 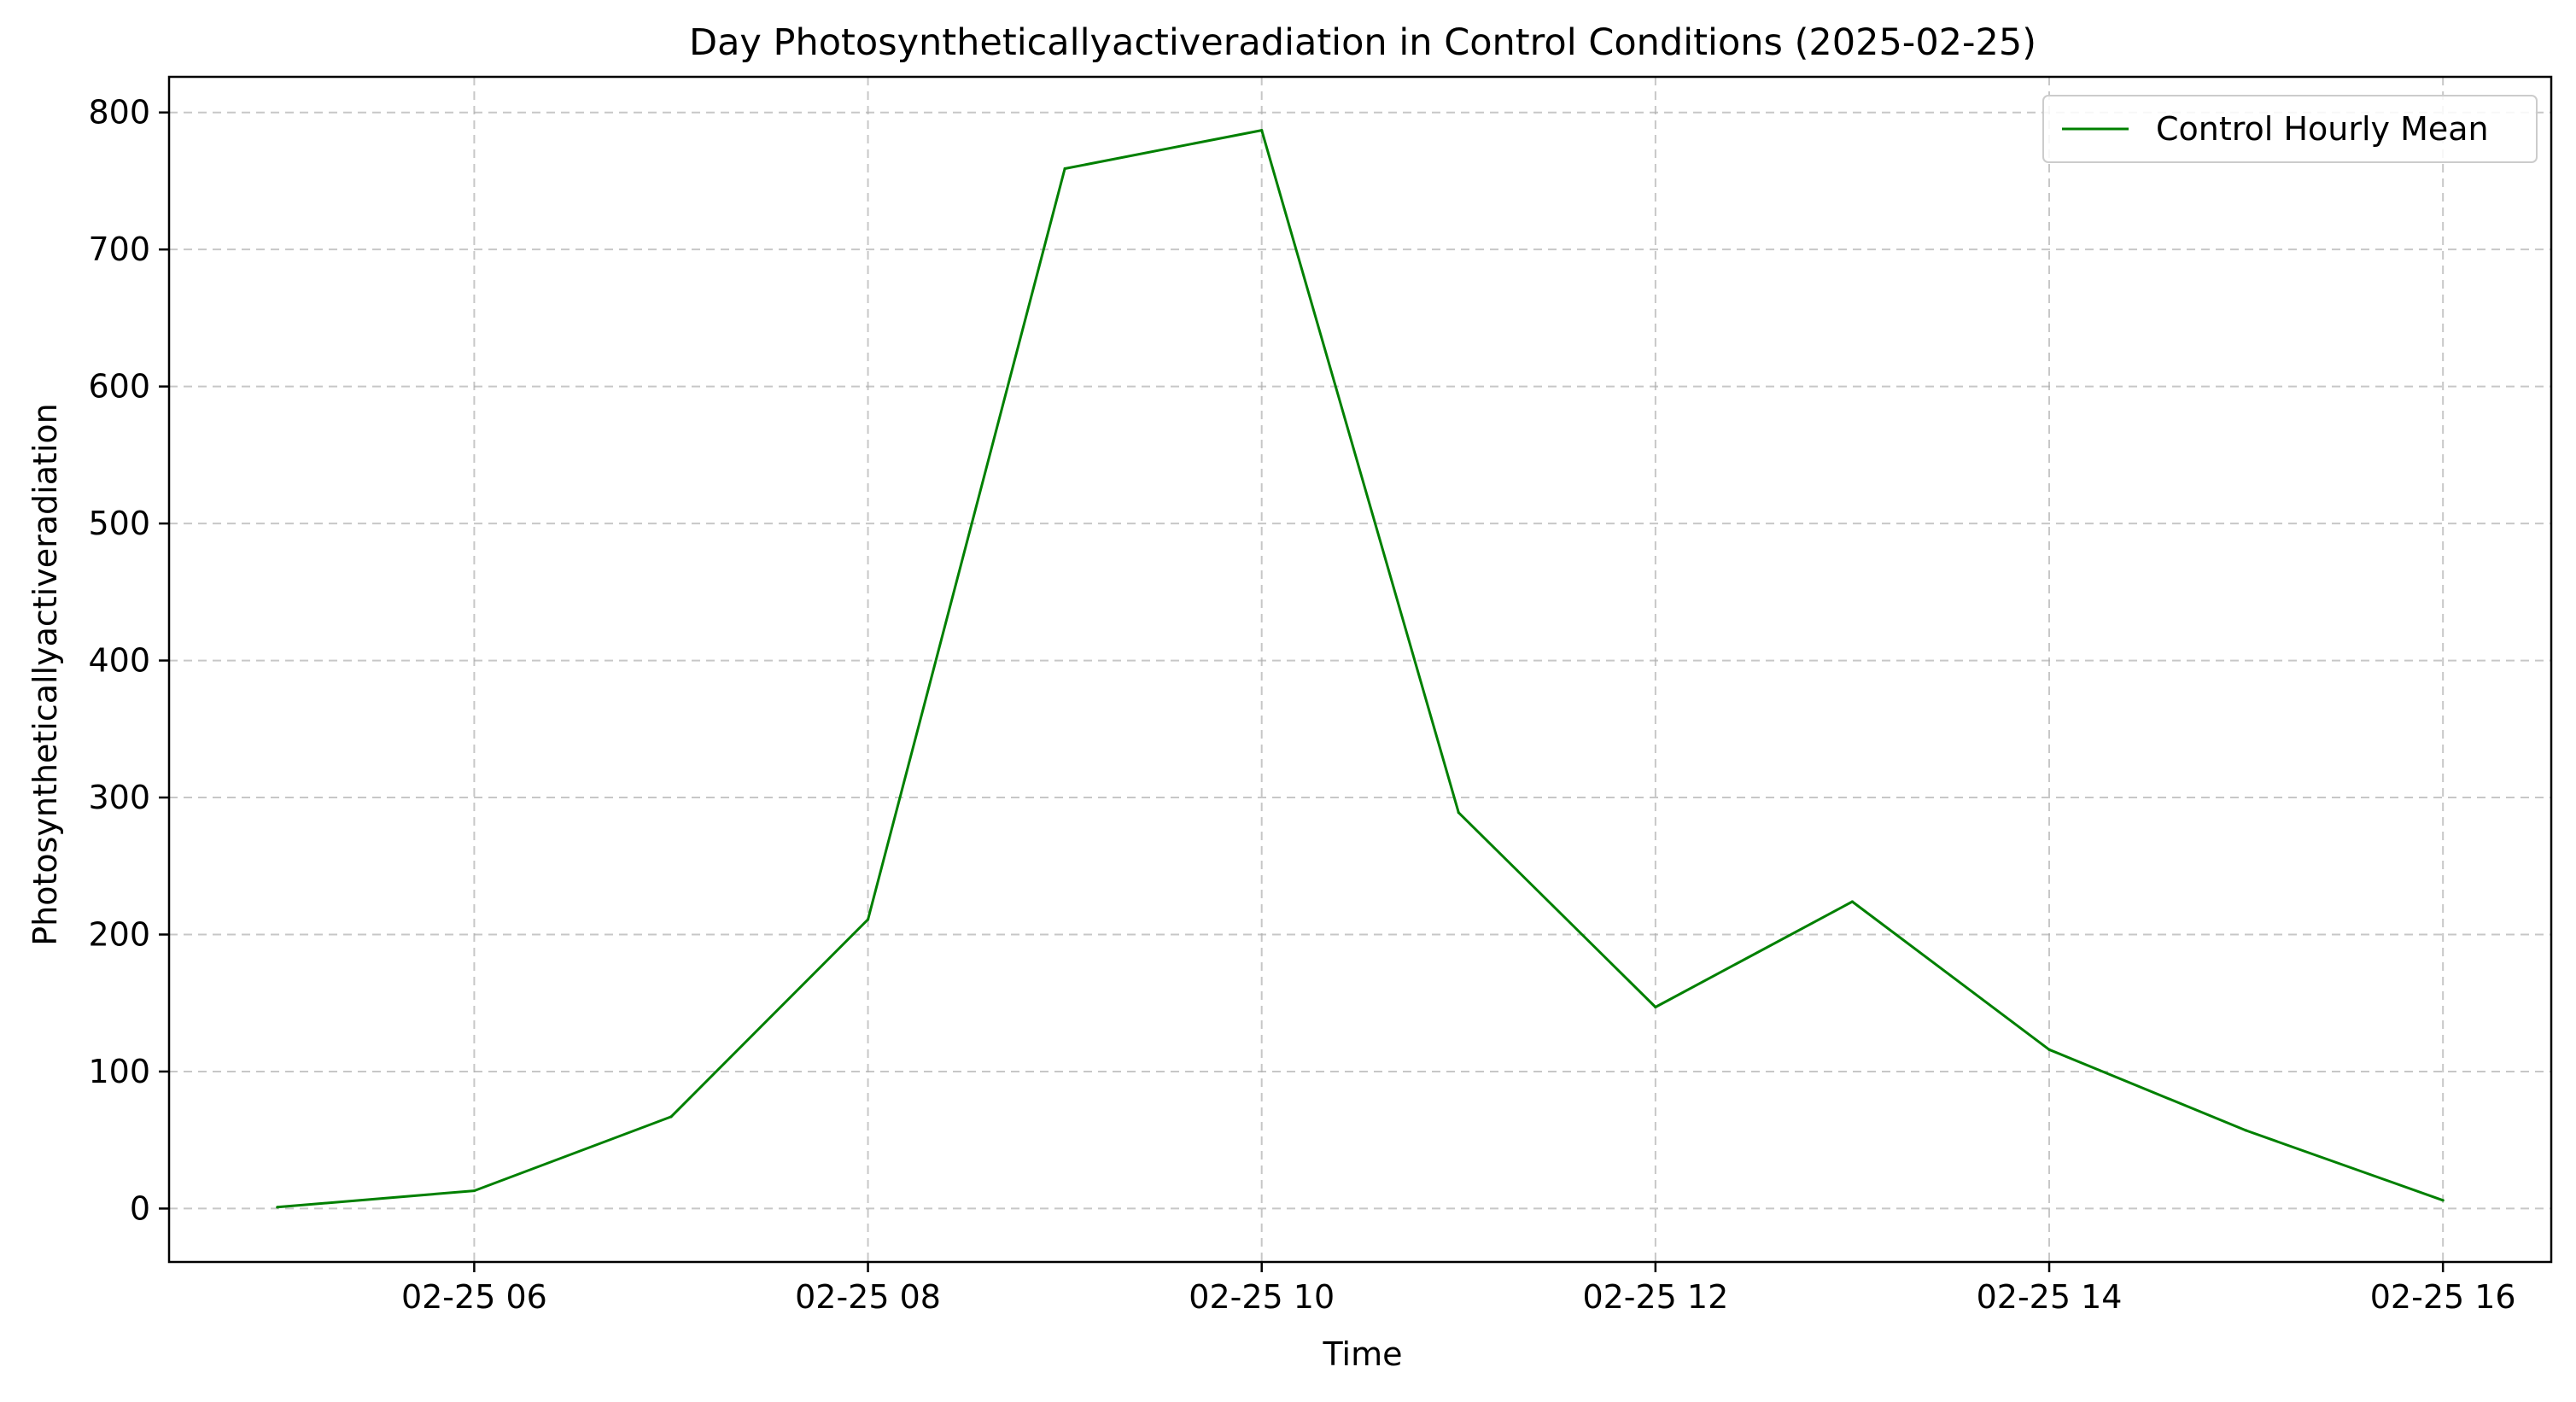 I want to click on x-tick-label: 02-25 12, so click(x=1655, y=1297).